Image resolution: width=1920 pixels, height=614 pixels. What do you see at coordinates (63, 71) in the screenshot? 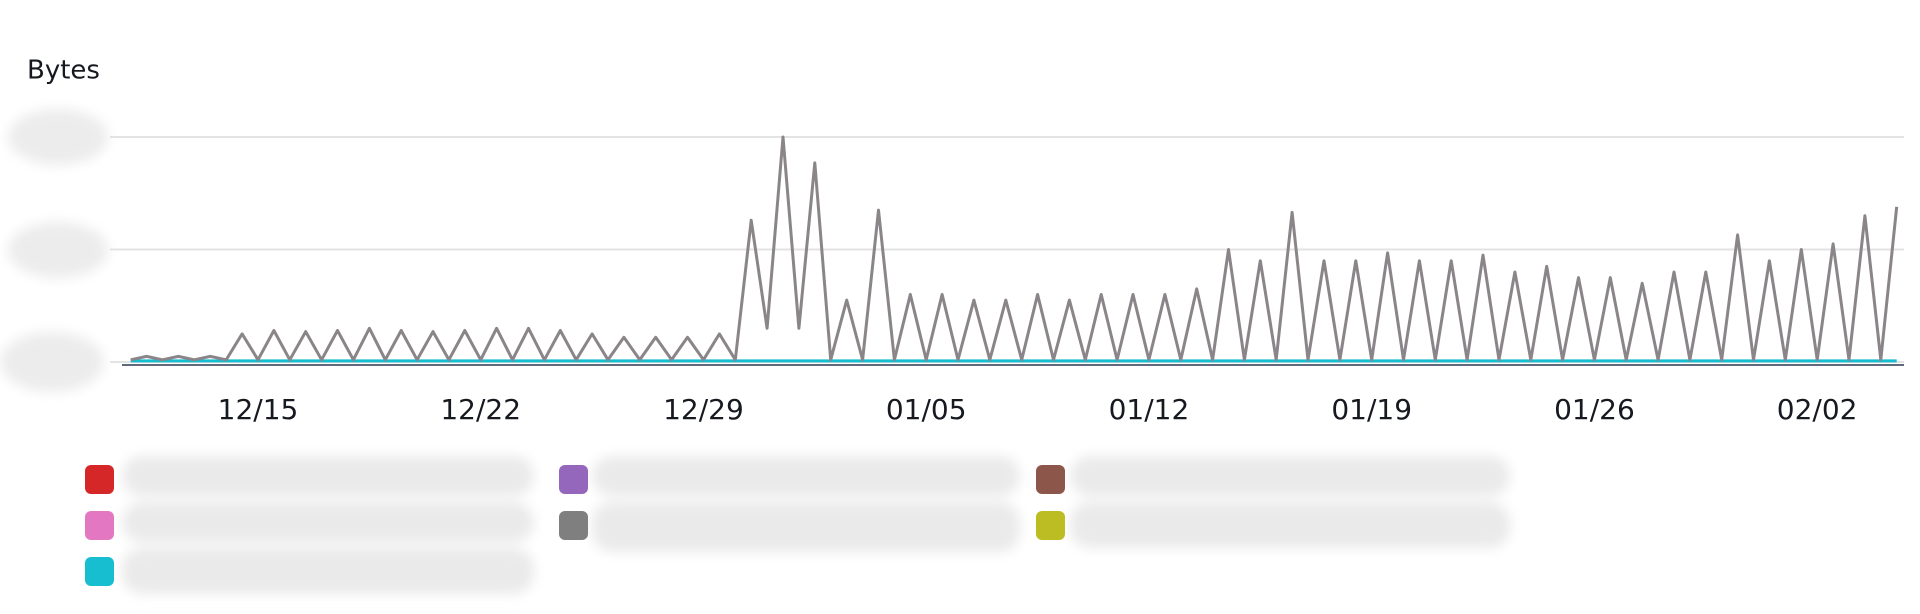
I see `y-axis-label: Bytes` at bounding box center [63, 71].